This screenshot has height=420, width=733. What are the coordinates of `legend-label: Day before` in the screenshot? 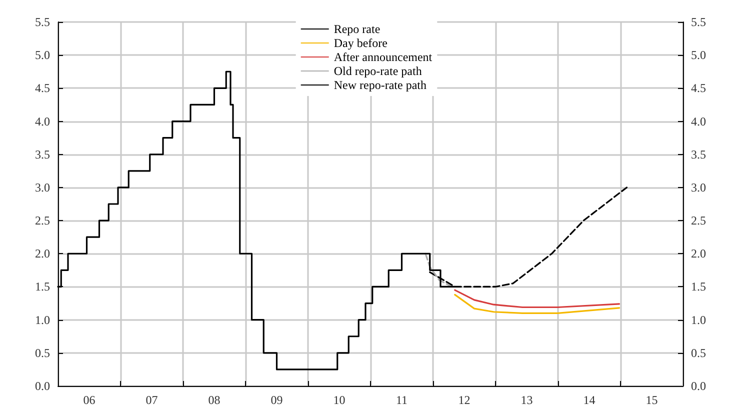 It's located at (361, 43).